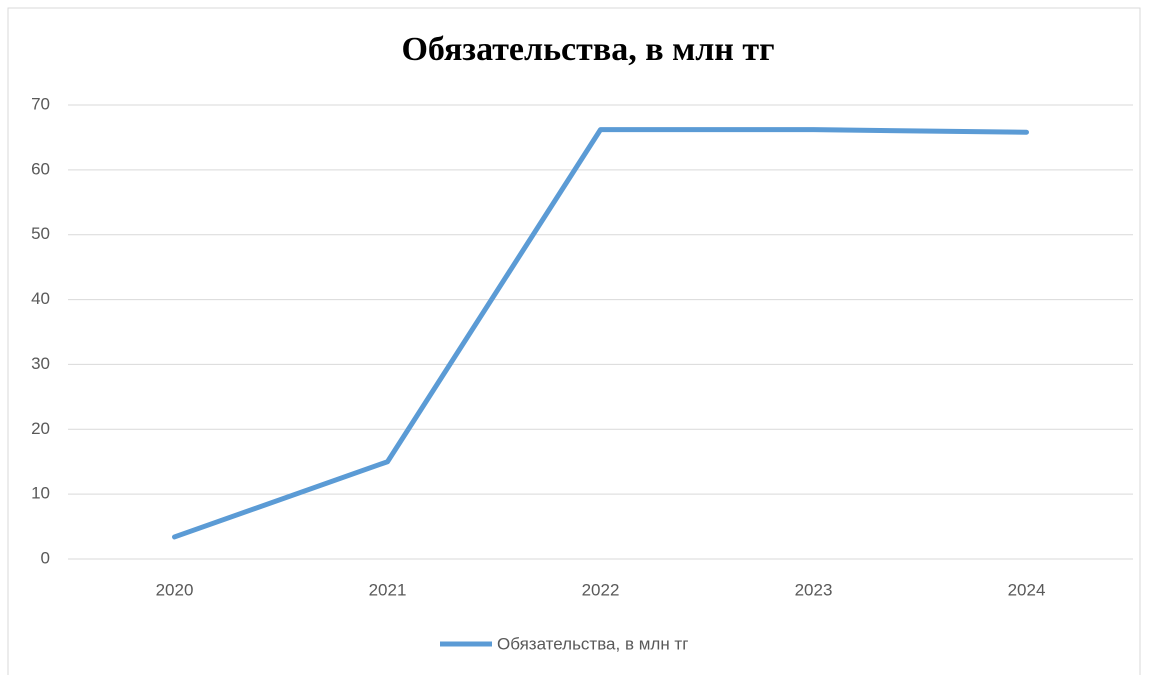  I want to click on x-tick-label: 2022, so click(601, 589).